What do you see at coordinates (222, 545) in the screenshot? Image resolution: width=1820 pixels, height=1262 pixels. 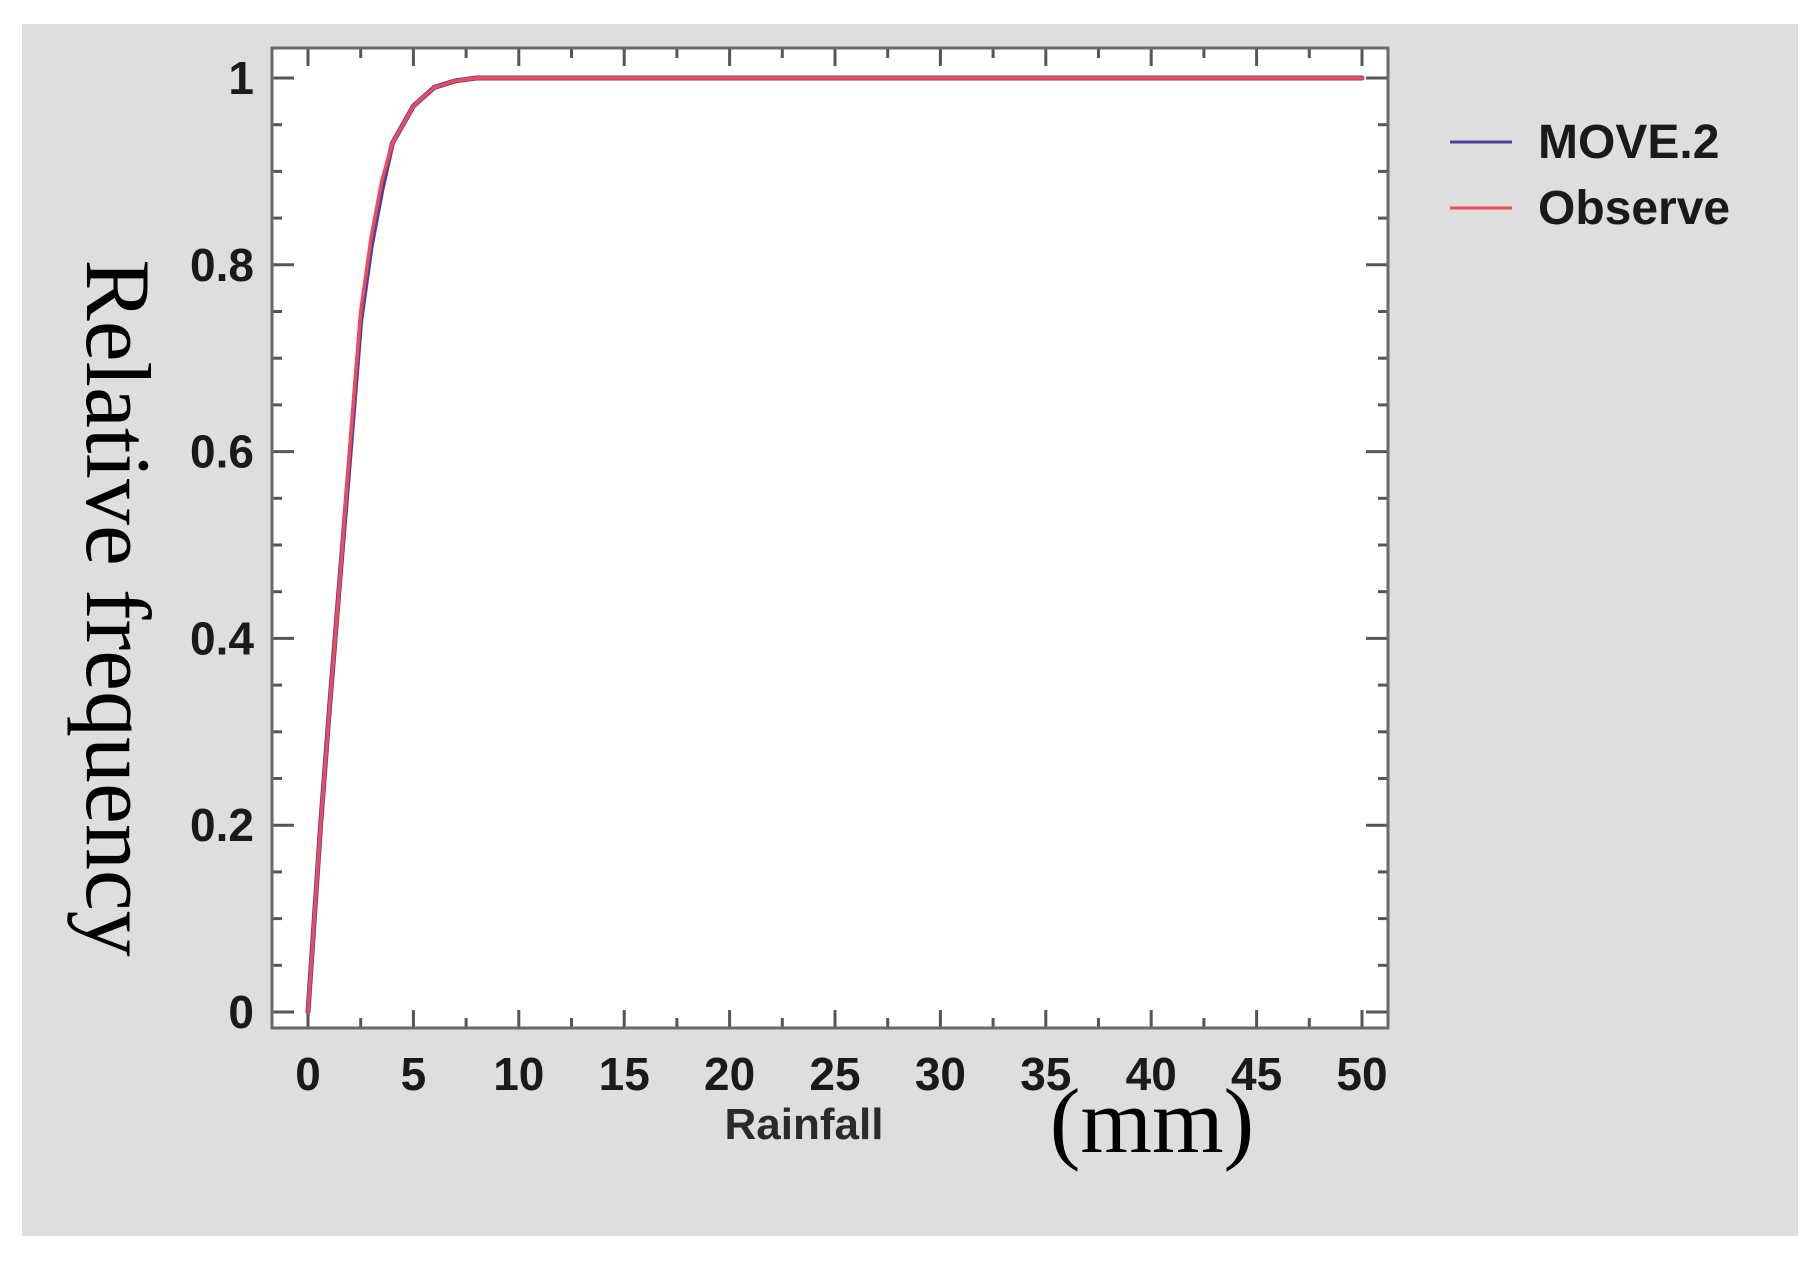 I see `y-tick-labels: 0 0.2 0.4 0.6 0.8 1` at bounding box center [222, 545].